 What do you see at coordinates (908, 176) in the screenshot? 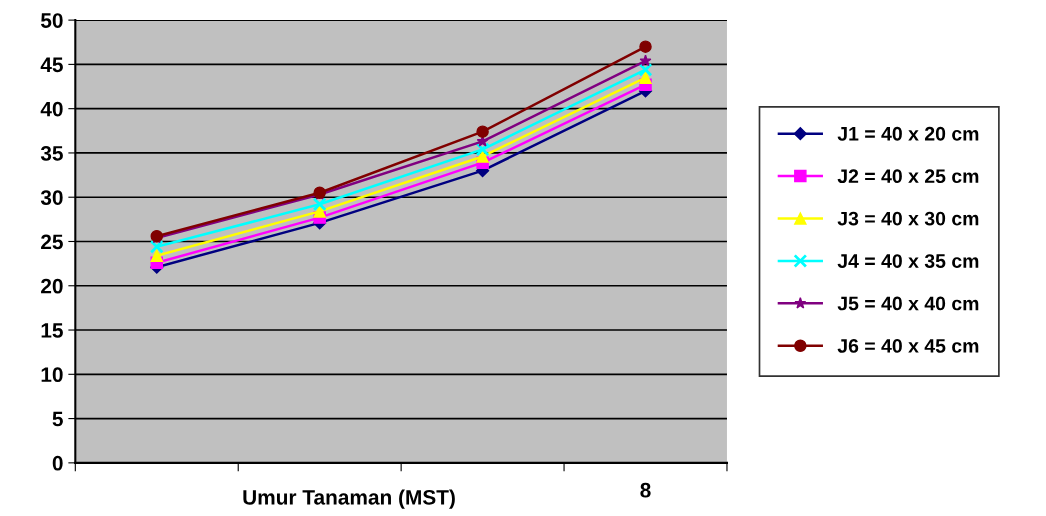
I see `legend-label: J2 = 40 x 25 cm` at bounding box center [908, 176].